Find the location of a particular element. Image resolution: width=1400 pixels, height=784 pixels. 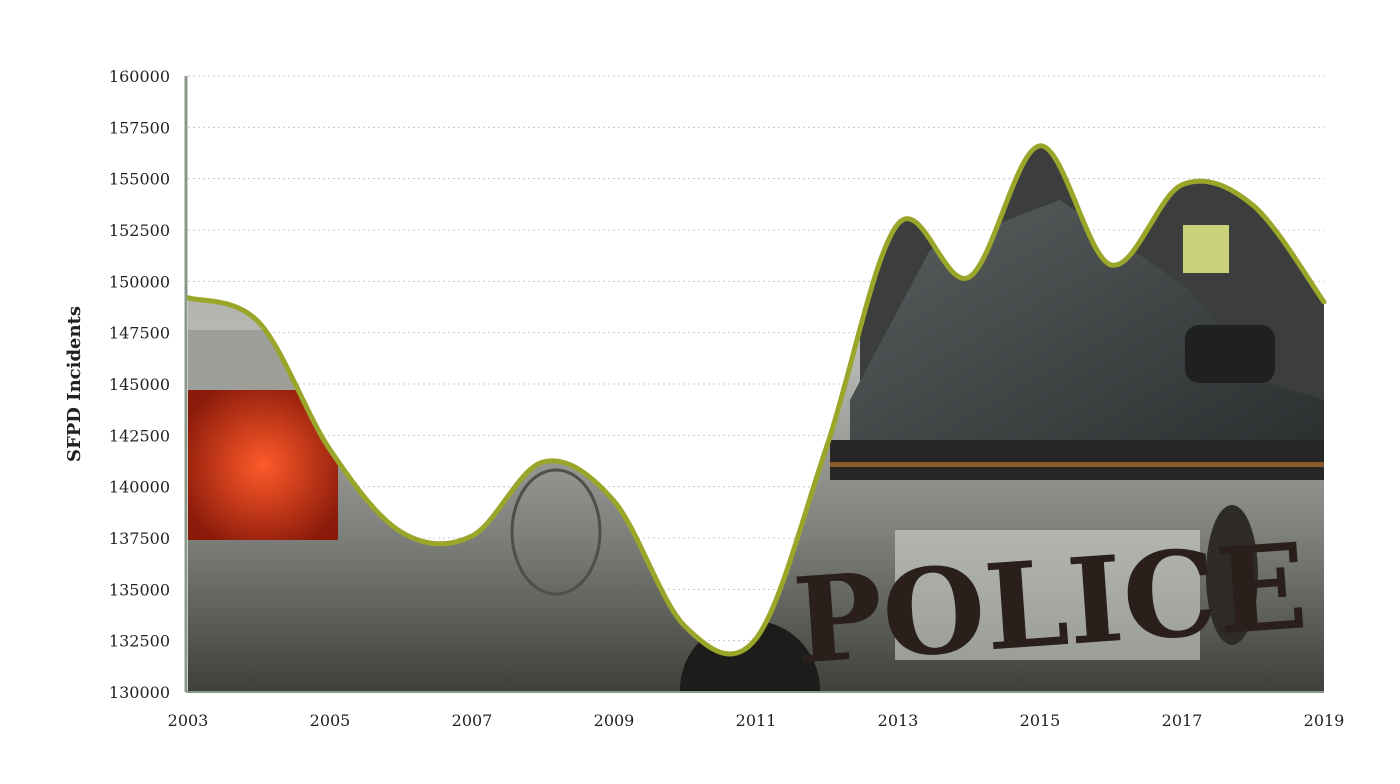

x-tick-label: 2005 is located at coordinates (330, 720).